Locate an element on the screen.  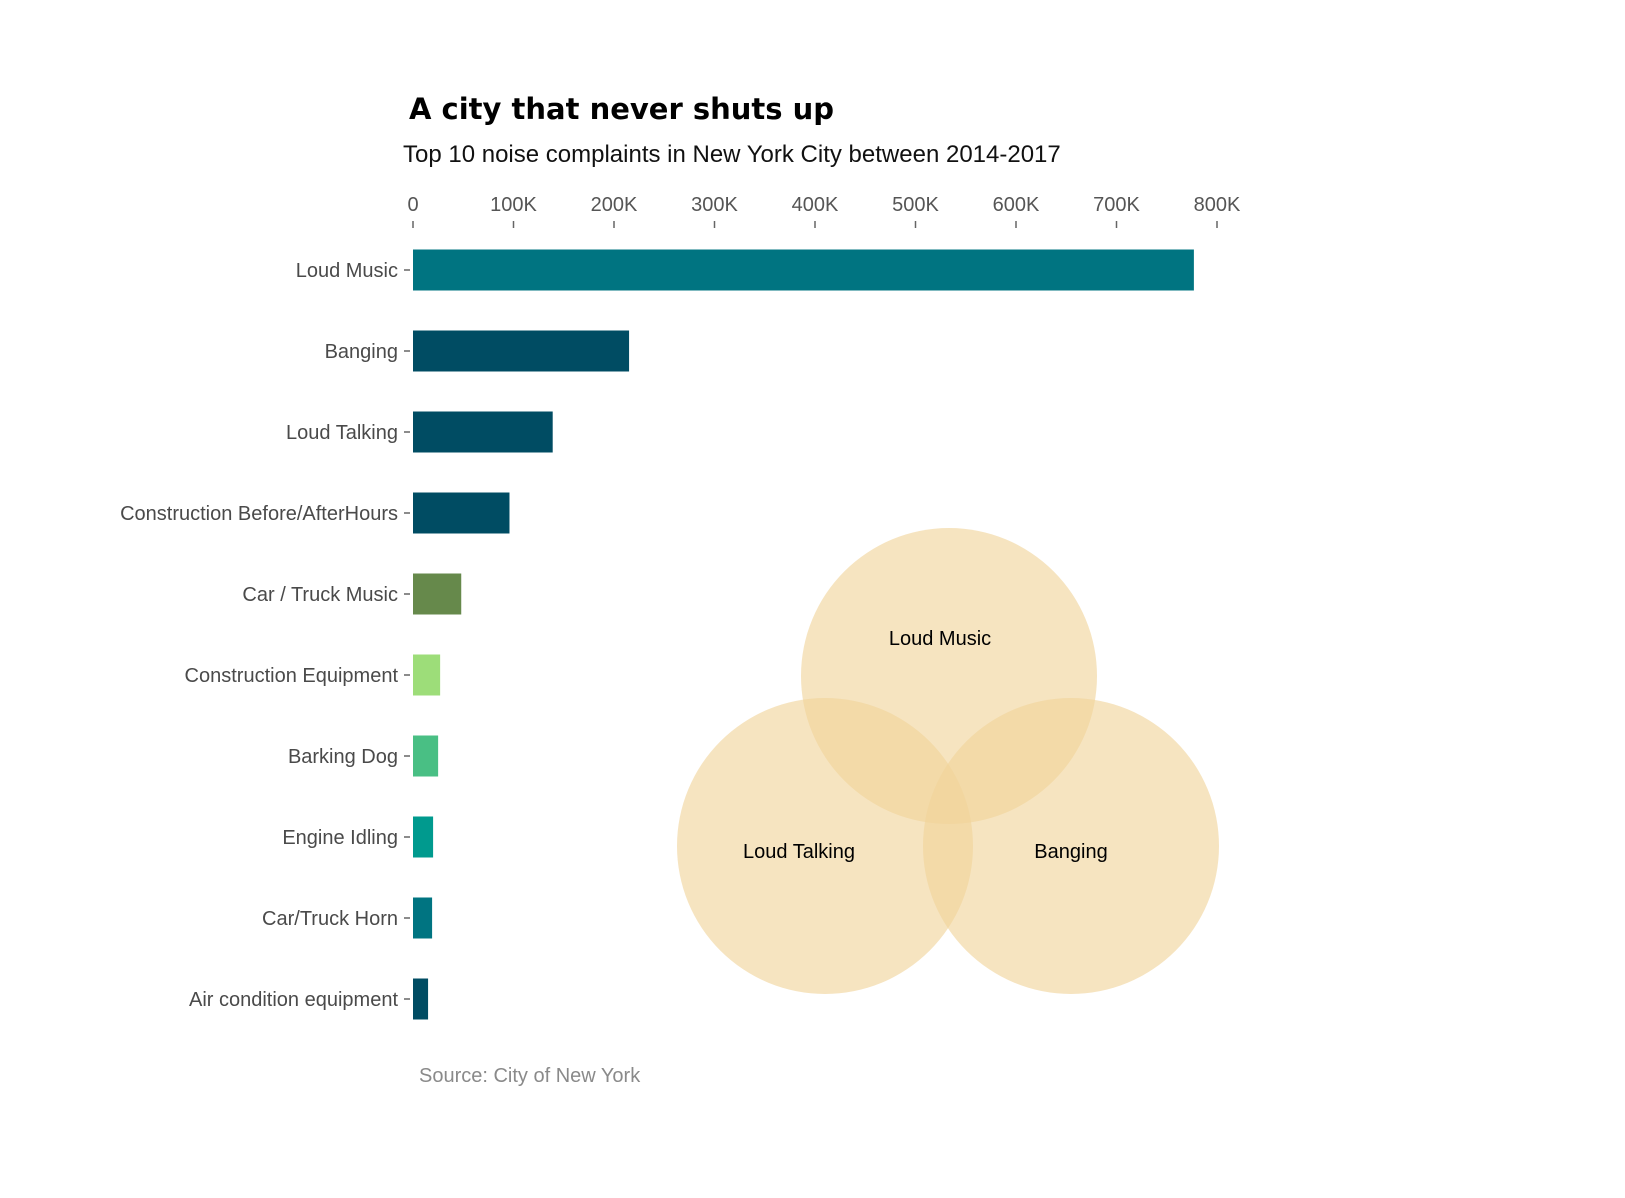
venn-diagram: Loud Music Loud Talking Banging is located at coordinates (948, 761).